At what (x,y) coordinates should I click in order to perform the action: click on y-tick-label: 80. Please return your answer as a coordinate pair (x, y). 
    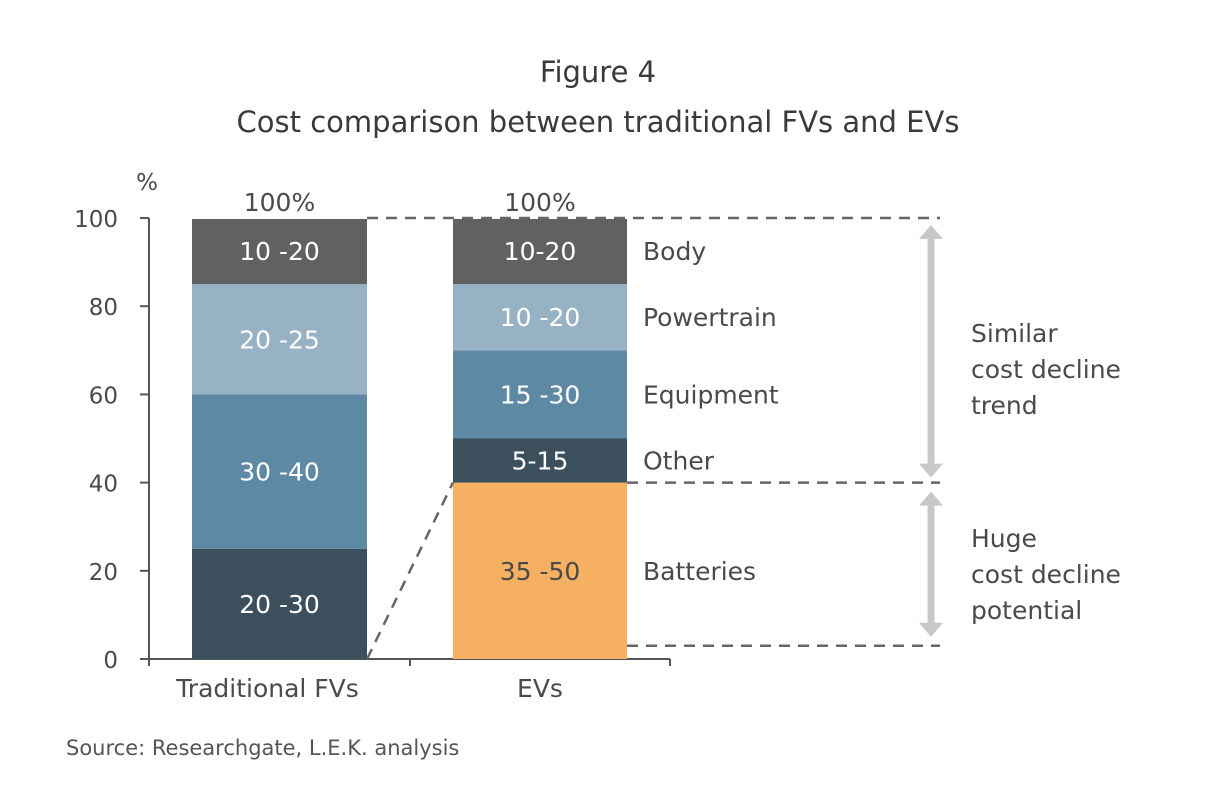
    Looking at the image, I should click on (103, 308).